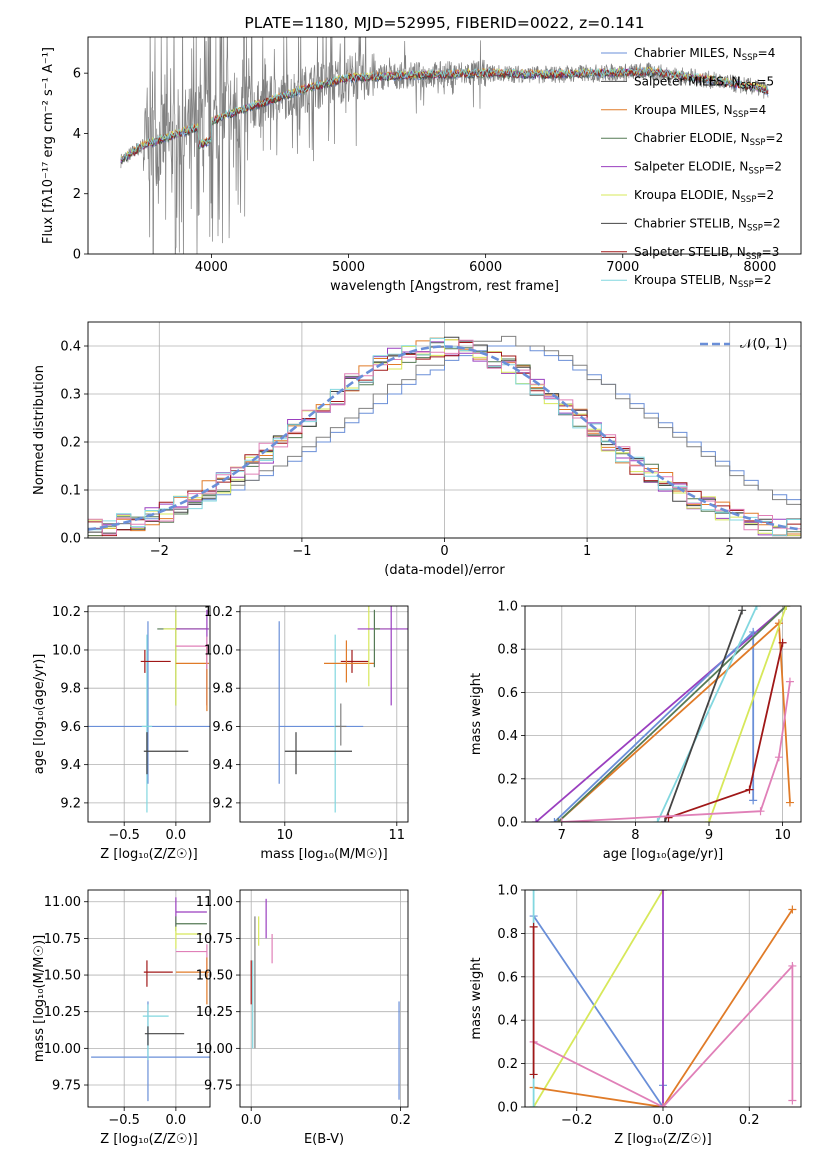  What do you see at coordinates (218, 1086) in the screenshot?
I see `y-tick-label: 9.75` at bounding box center [218, 1086].